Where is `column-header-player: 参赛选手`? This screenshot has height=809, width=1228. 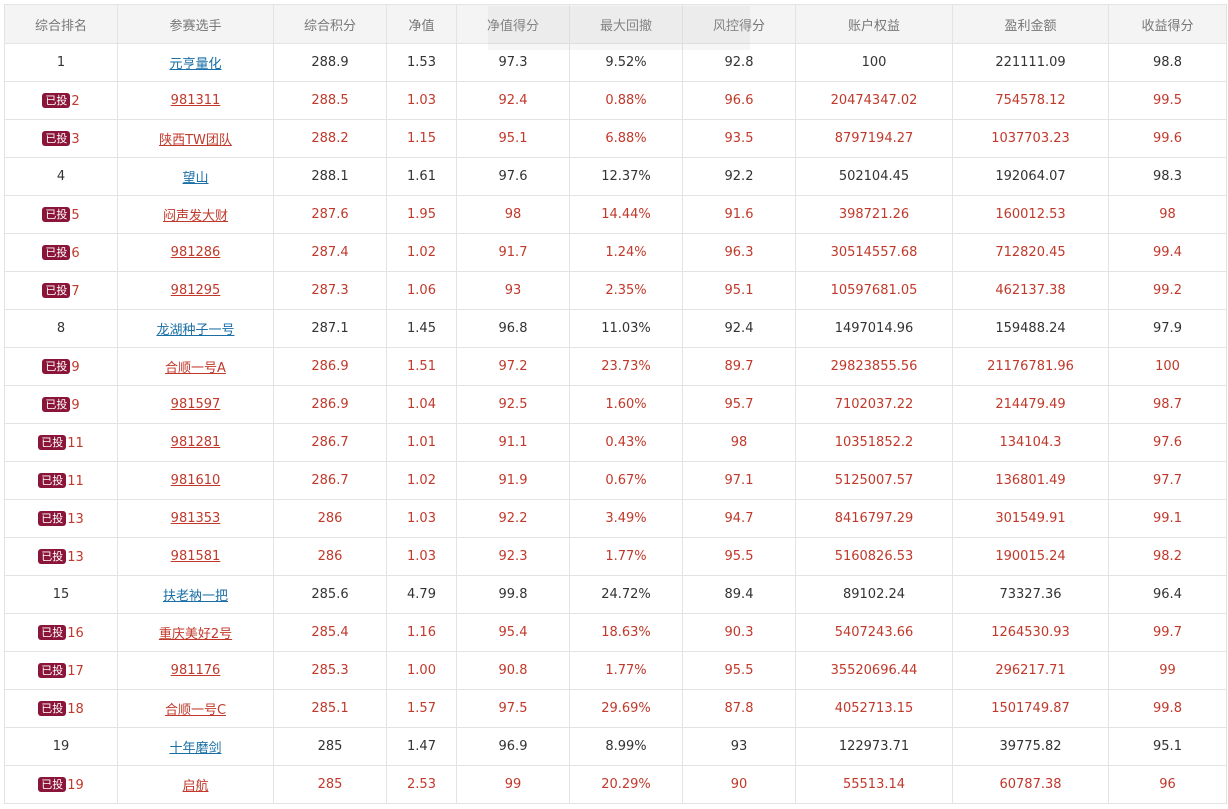 column-header-player: 参赛选手 is located at coordinates (195, 24).